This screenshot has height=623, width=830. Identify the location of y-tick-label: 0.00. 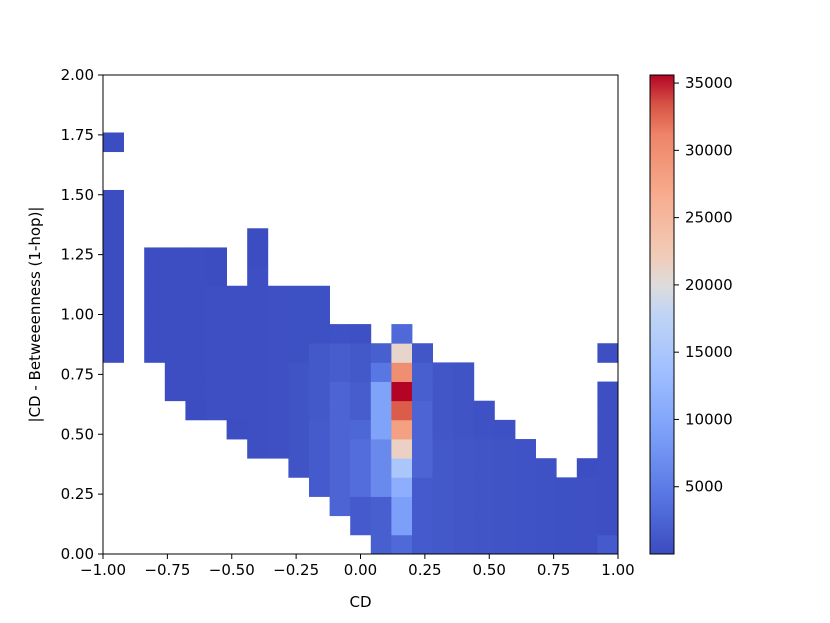
(77, 554).